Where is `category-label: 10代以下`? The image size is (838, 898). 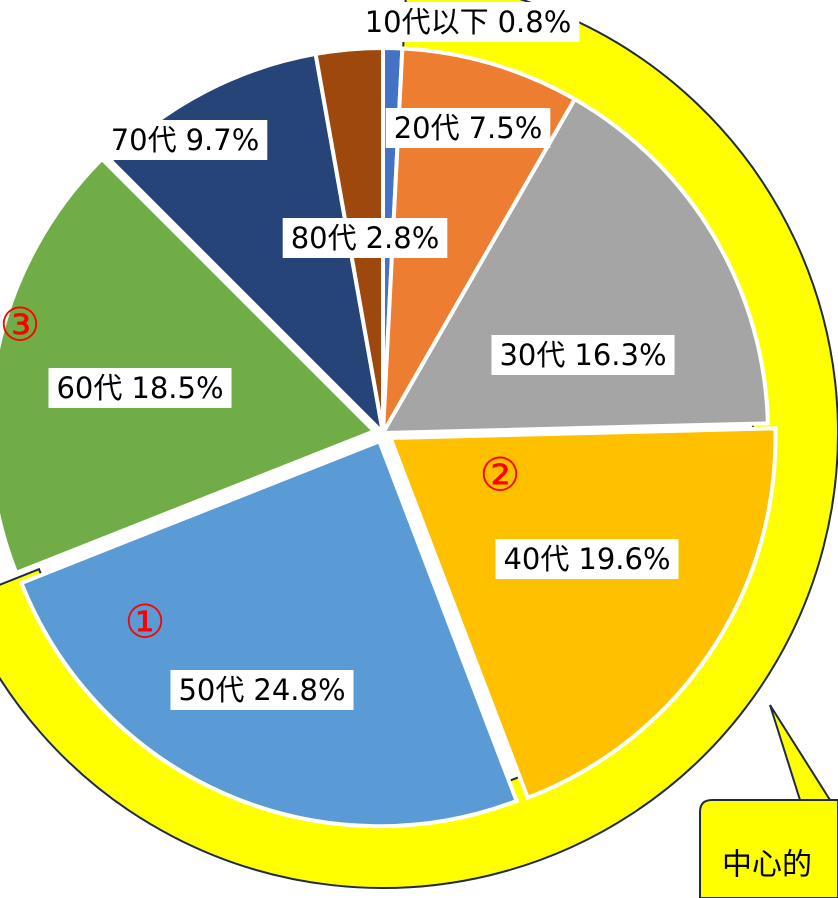
category-label: 10代以下 is located at coordinates (427, 22).